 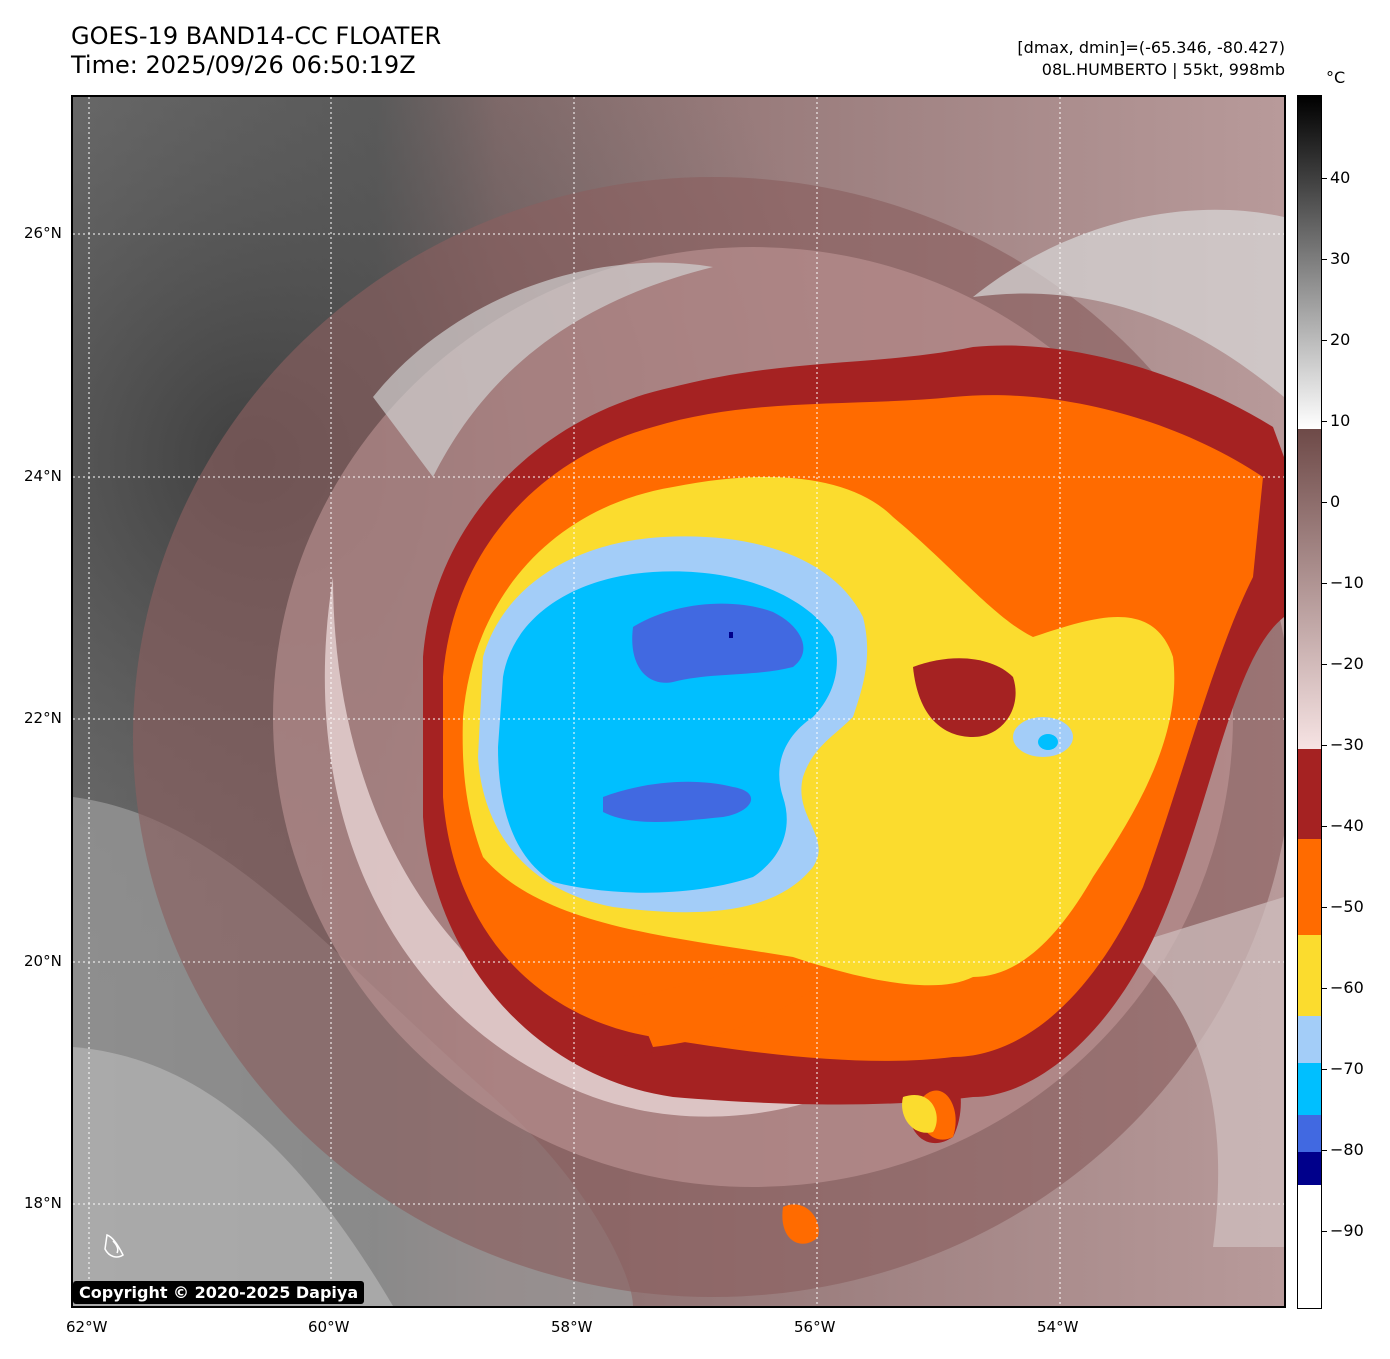 What do you see at coordinates (87, 1327) in the screenshot?
I see `lon-label-62: 62°W` at bounding box center [87, 1327].